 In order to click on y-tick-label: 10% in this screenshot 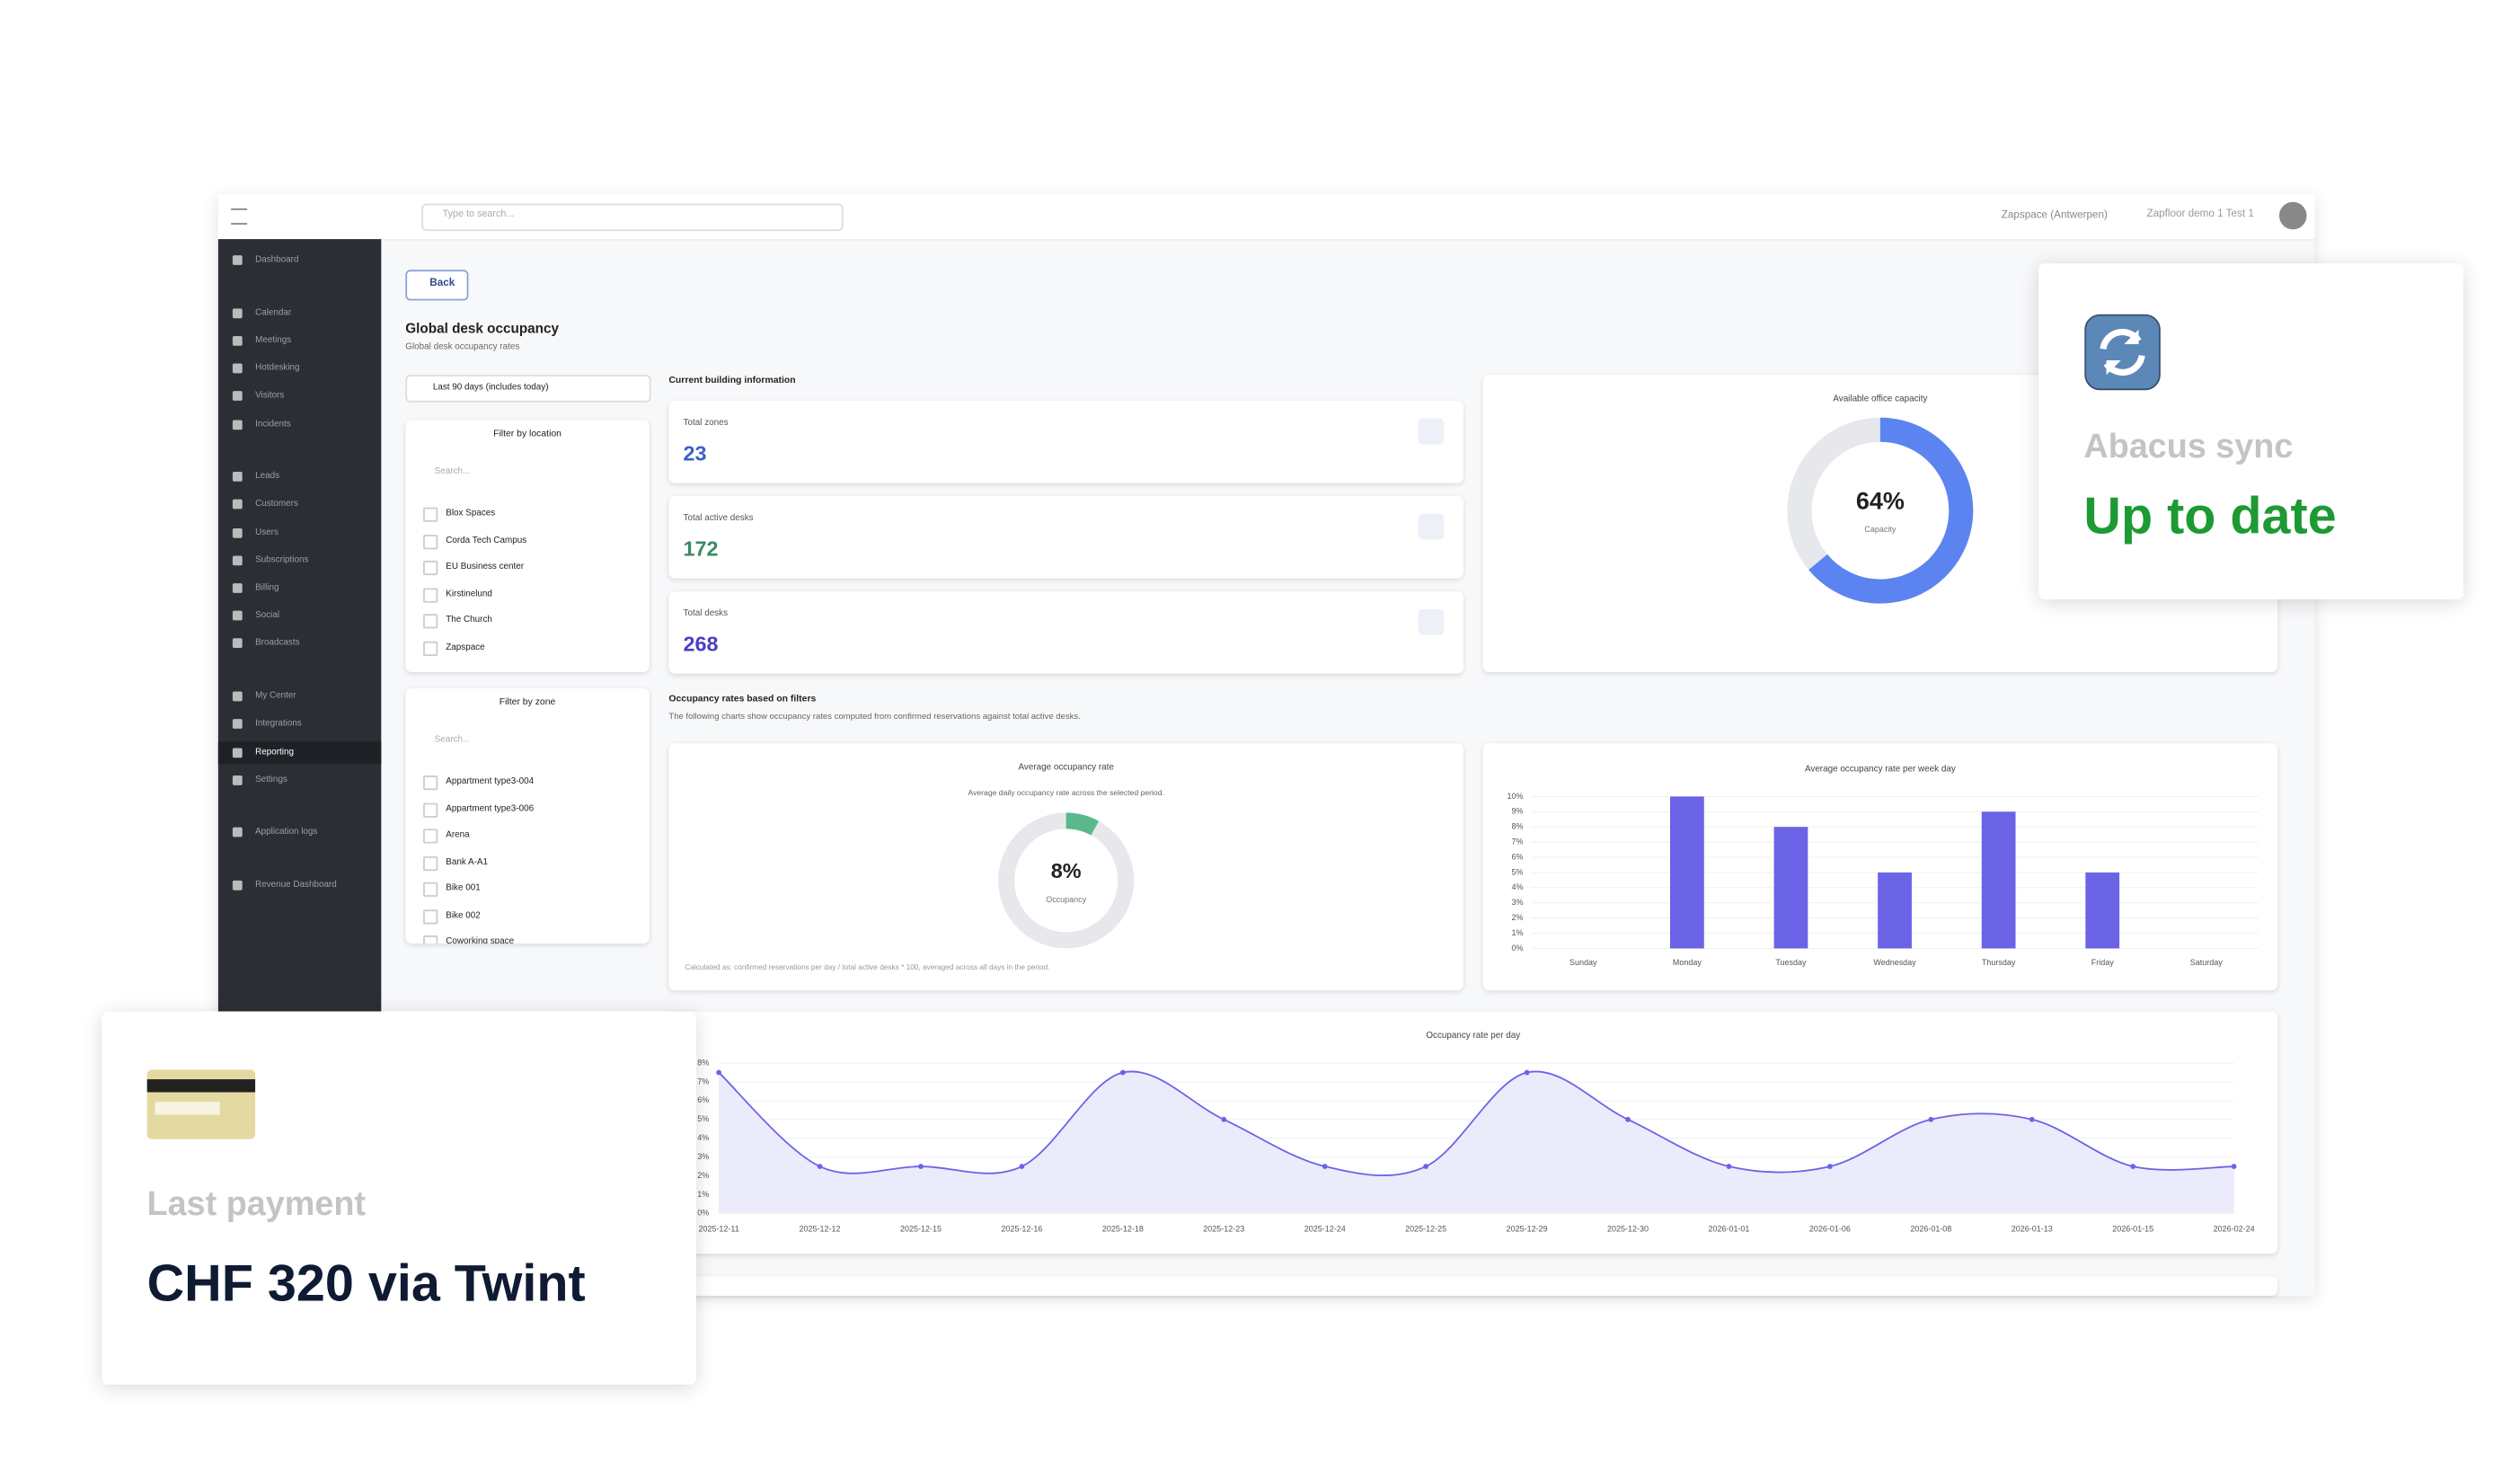, I will do `click(1516, 796)`.